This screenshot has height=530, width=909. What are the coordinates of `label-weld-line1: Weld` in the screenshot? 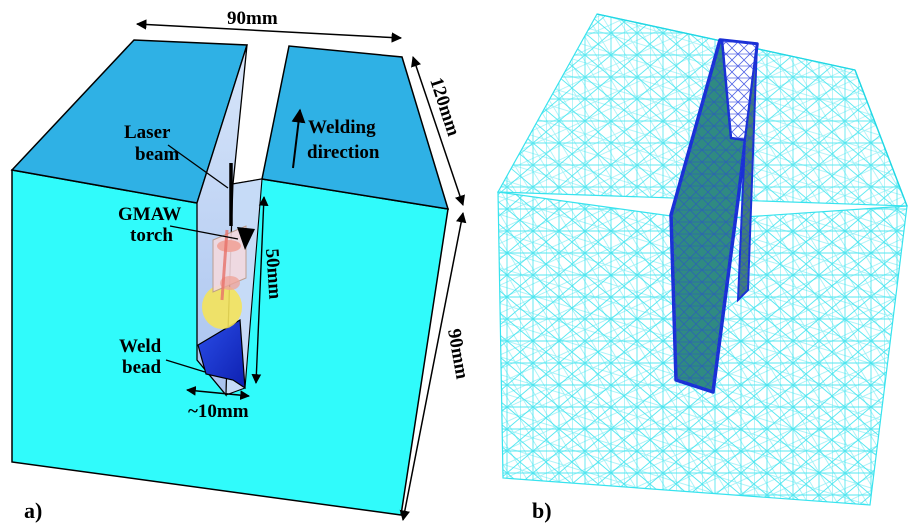 It's located at (140, 346).